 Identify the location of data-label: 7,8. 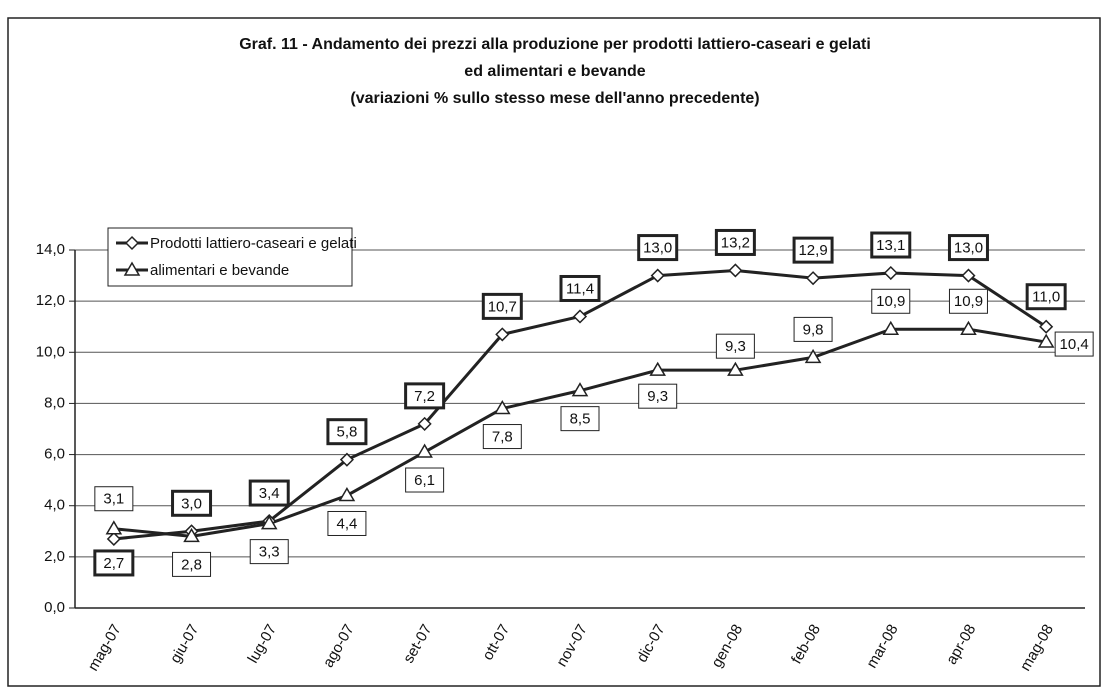
(502, 437).